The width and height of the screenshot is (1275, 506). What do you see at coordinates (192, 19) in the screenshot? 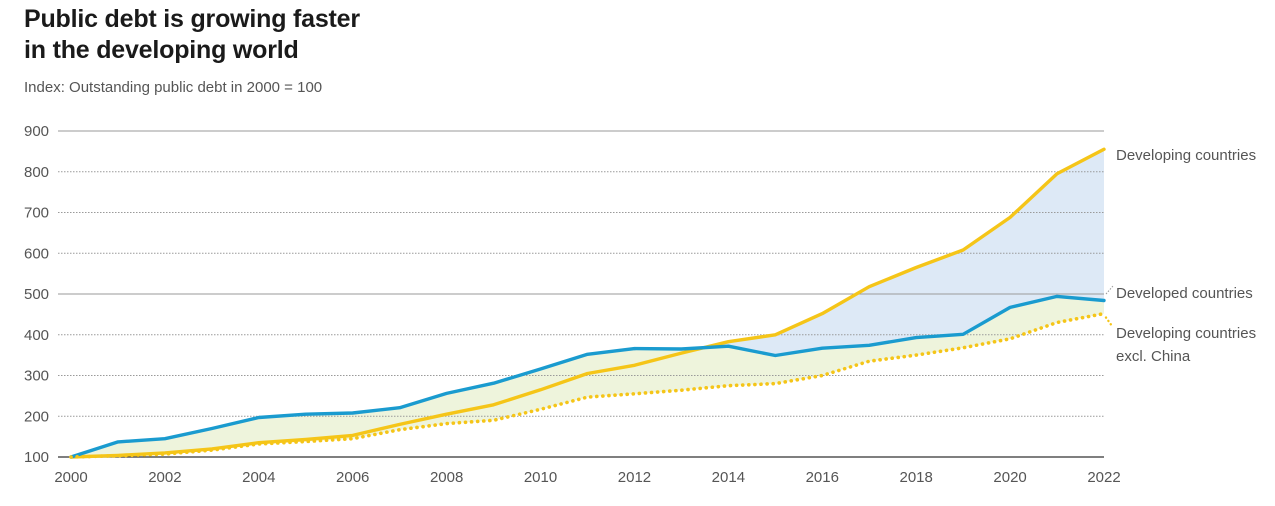
I see `chart-title-line-1: Public debt is growing faster` at bounding box center [192, 19].